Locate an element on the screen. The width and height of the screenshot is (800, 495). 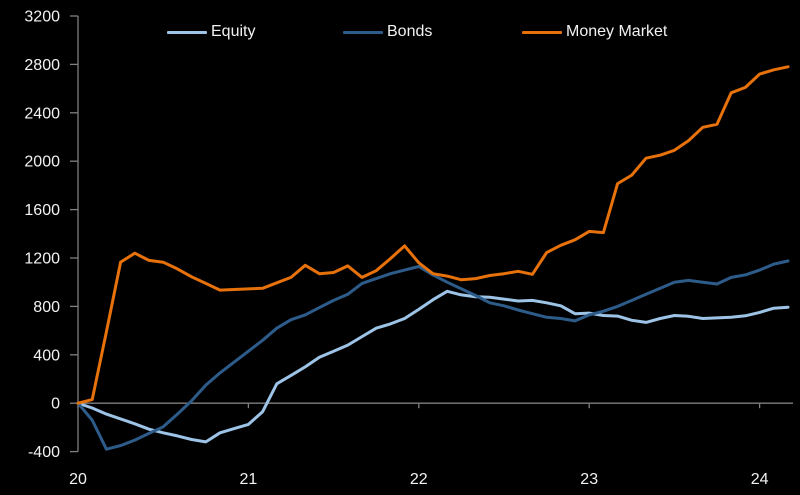
x-axis-tick-label: 20 is located at coordinates (78, 479).